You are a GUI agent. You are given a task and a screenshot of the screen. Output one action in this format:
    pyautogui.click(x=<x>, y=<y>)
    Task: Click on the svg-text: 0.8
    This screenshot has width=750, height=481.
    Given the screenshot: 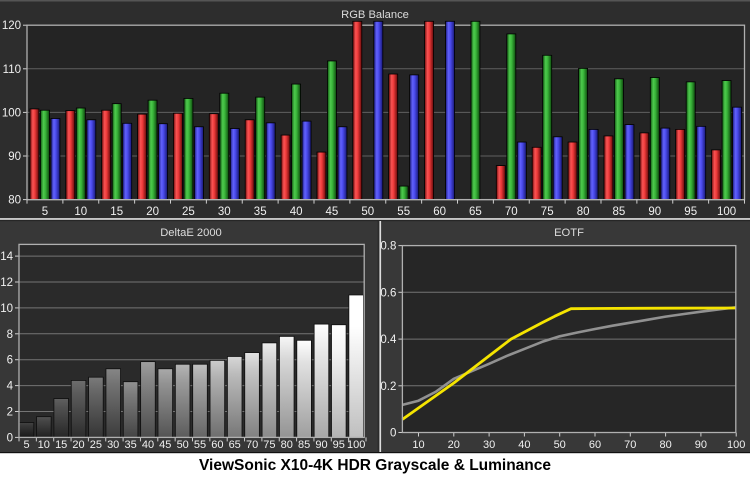 What is the action you would take?
    pyautogui.click(x=388, y=247)
    